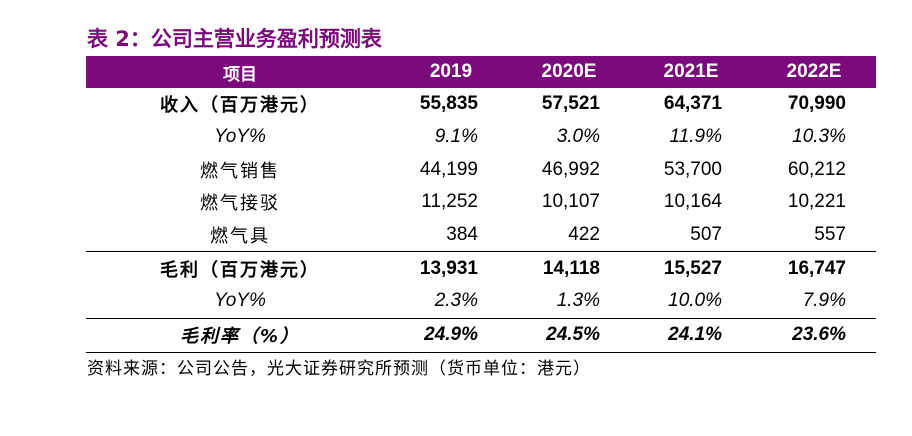 Image resolution: width=912 pixels, height=436 pixels. What do you see at coordinates (240, 171) in the screenshot?
I see `row-label: 燃气销售` at bounding box center [240, 171].